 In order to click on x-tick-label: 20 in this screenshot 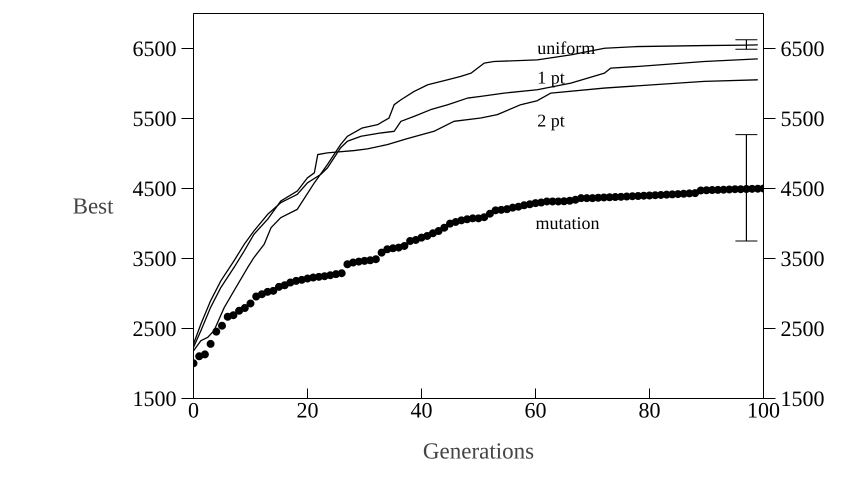, I will do `click(307, 410)`.